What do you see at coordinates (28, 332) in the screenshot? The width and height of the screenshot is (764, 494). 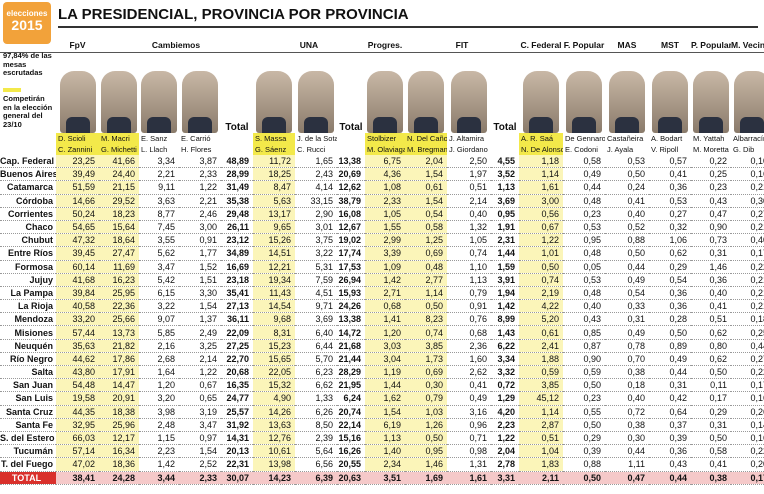 I see `province-name: Misiones` at bounding box center [28, 332].